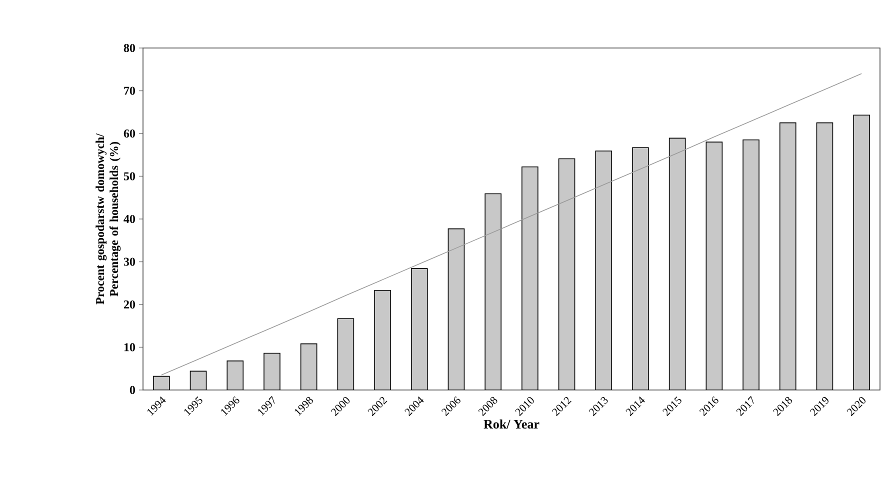  What do you see at coordinates (130, 48) in the screenshot?
I see `y-tick-label: 80` at bounding box center [130, 48].